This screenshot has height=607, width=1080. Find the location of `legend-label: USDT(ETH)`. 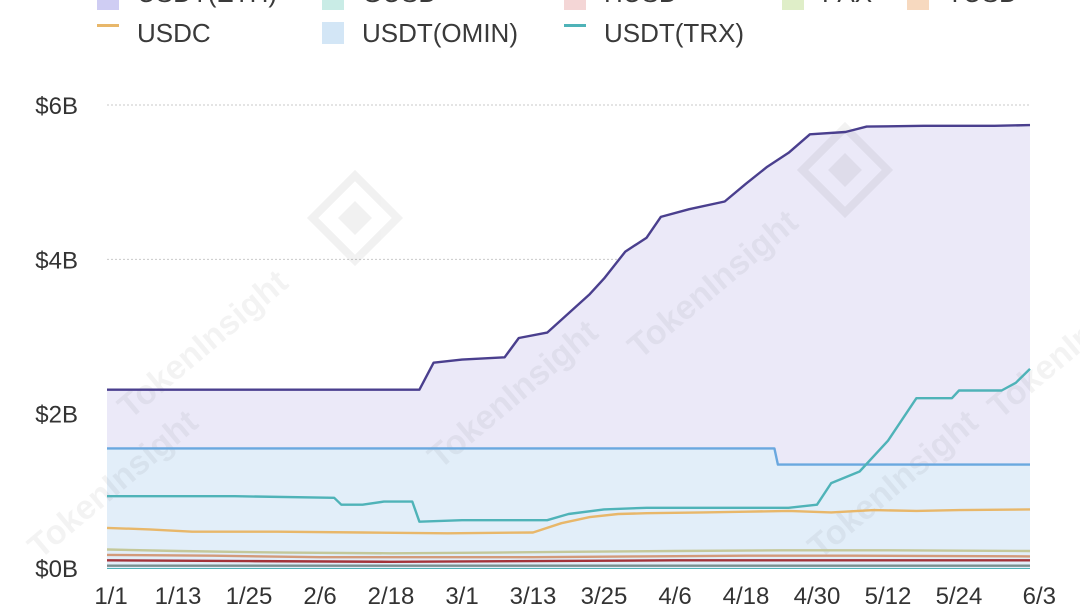

legend-label: USDT(ETH) is located at coordinates (207, 4).